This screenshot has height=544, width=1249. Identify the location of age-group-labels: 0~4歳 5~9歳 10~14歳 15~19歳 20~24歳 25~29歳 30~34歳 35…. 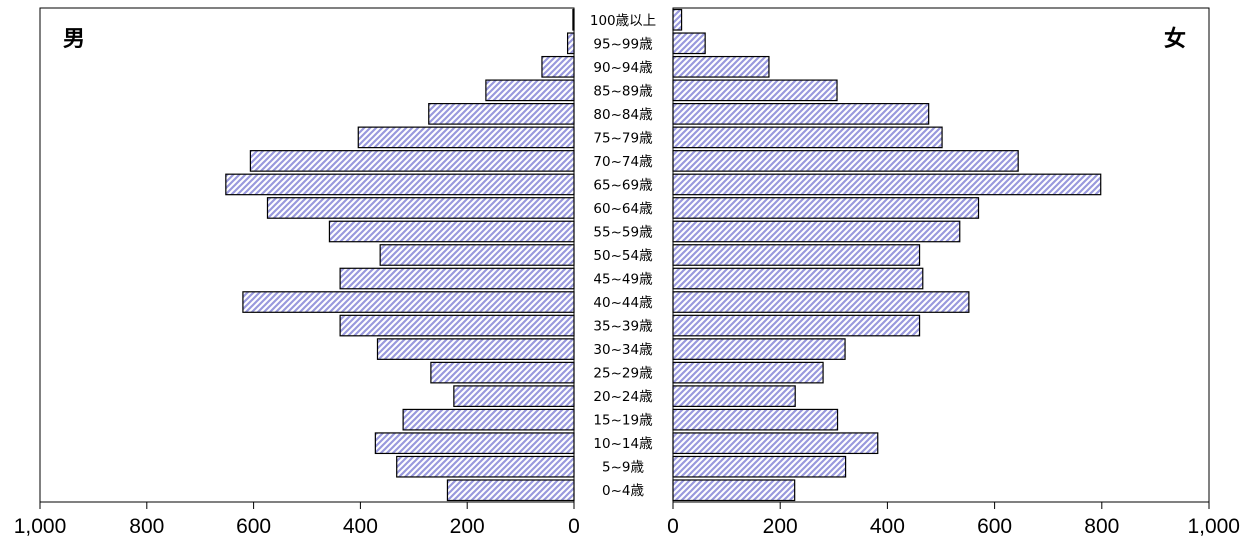
(623, 256).